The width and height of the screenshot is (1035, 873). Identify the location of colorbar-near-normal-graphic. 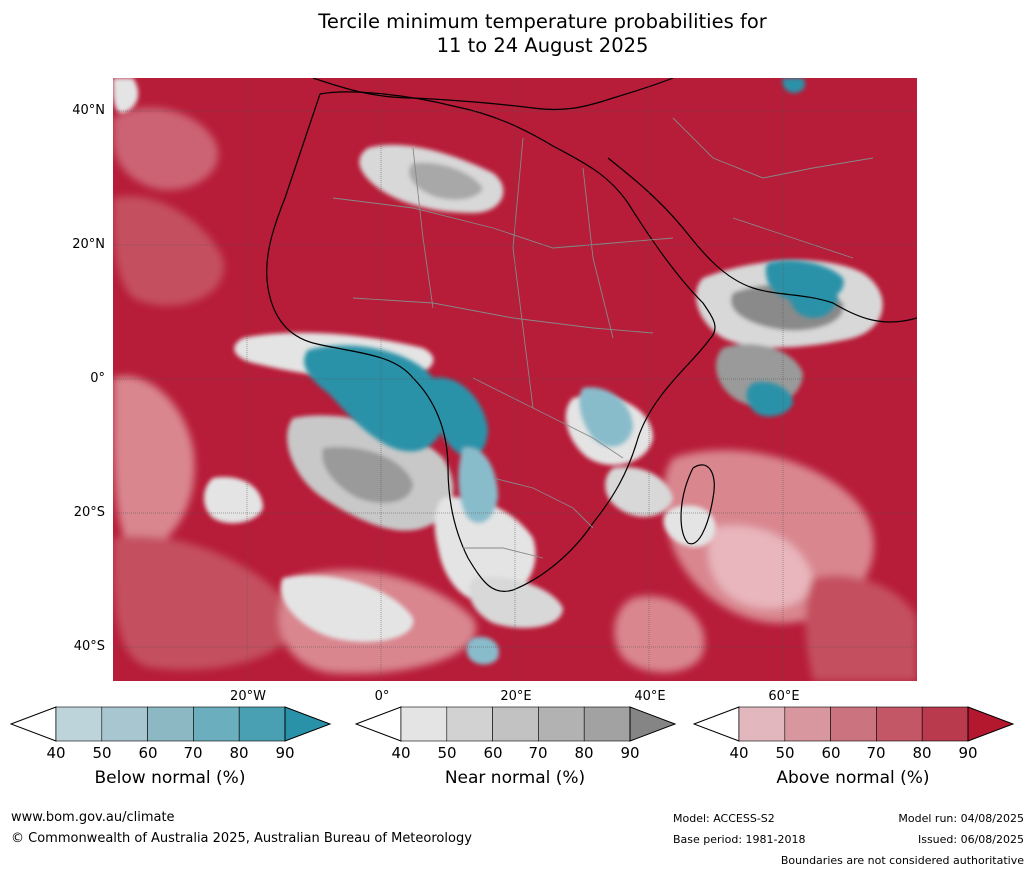
(516, 724).